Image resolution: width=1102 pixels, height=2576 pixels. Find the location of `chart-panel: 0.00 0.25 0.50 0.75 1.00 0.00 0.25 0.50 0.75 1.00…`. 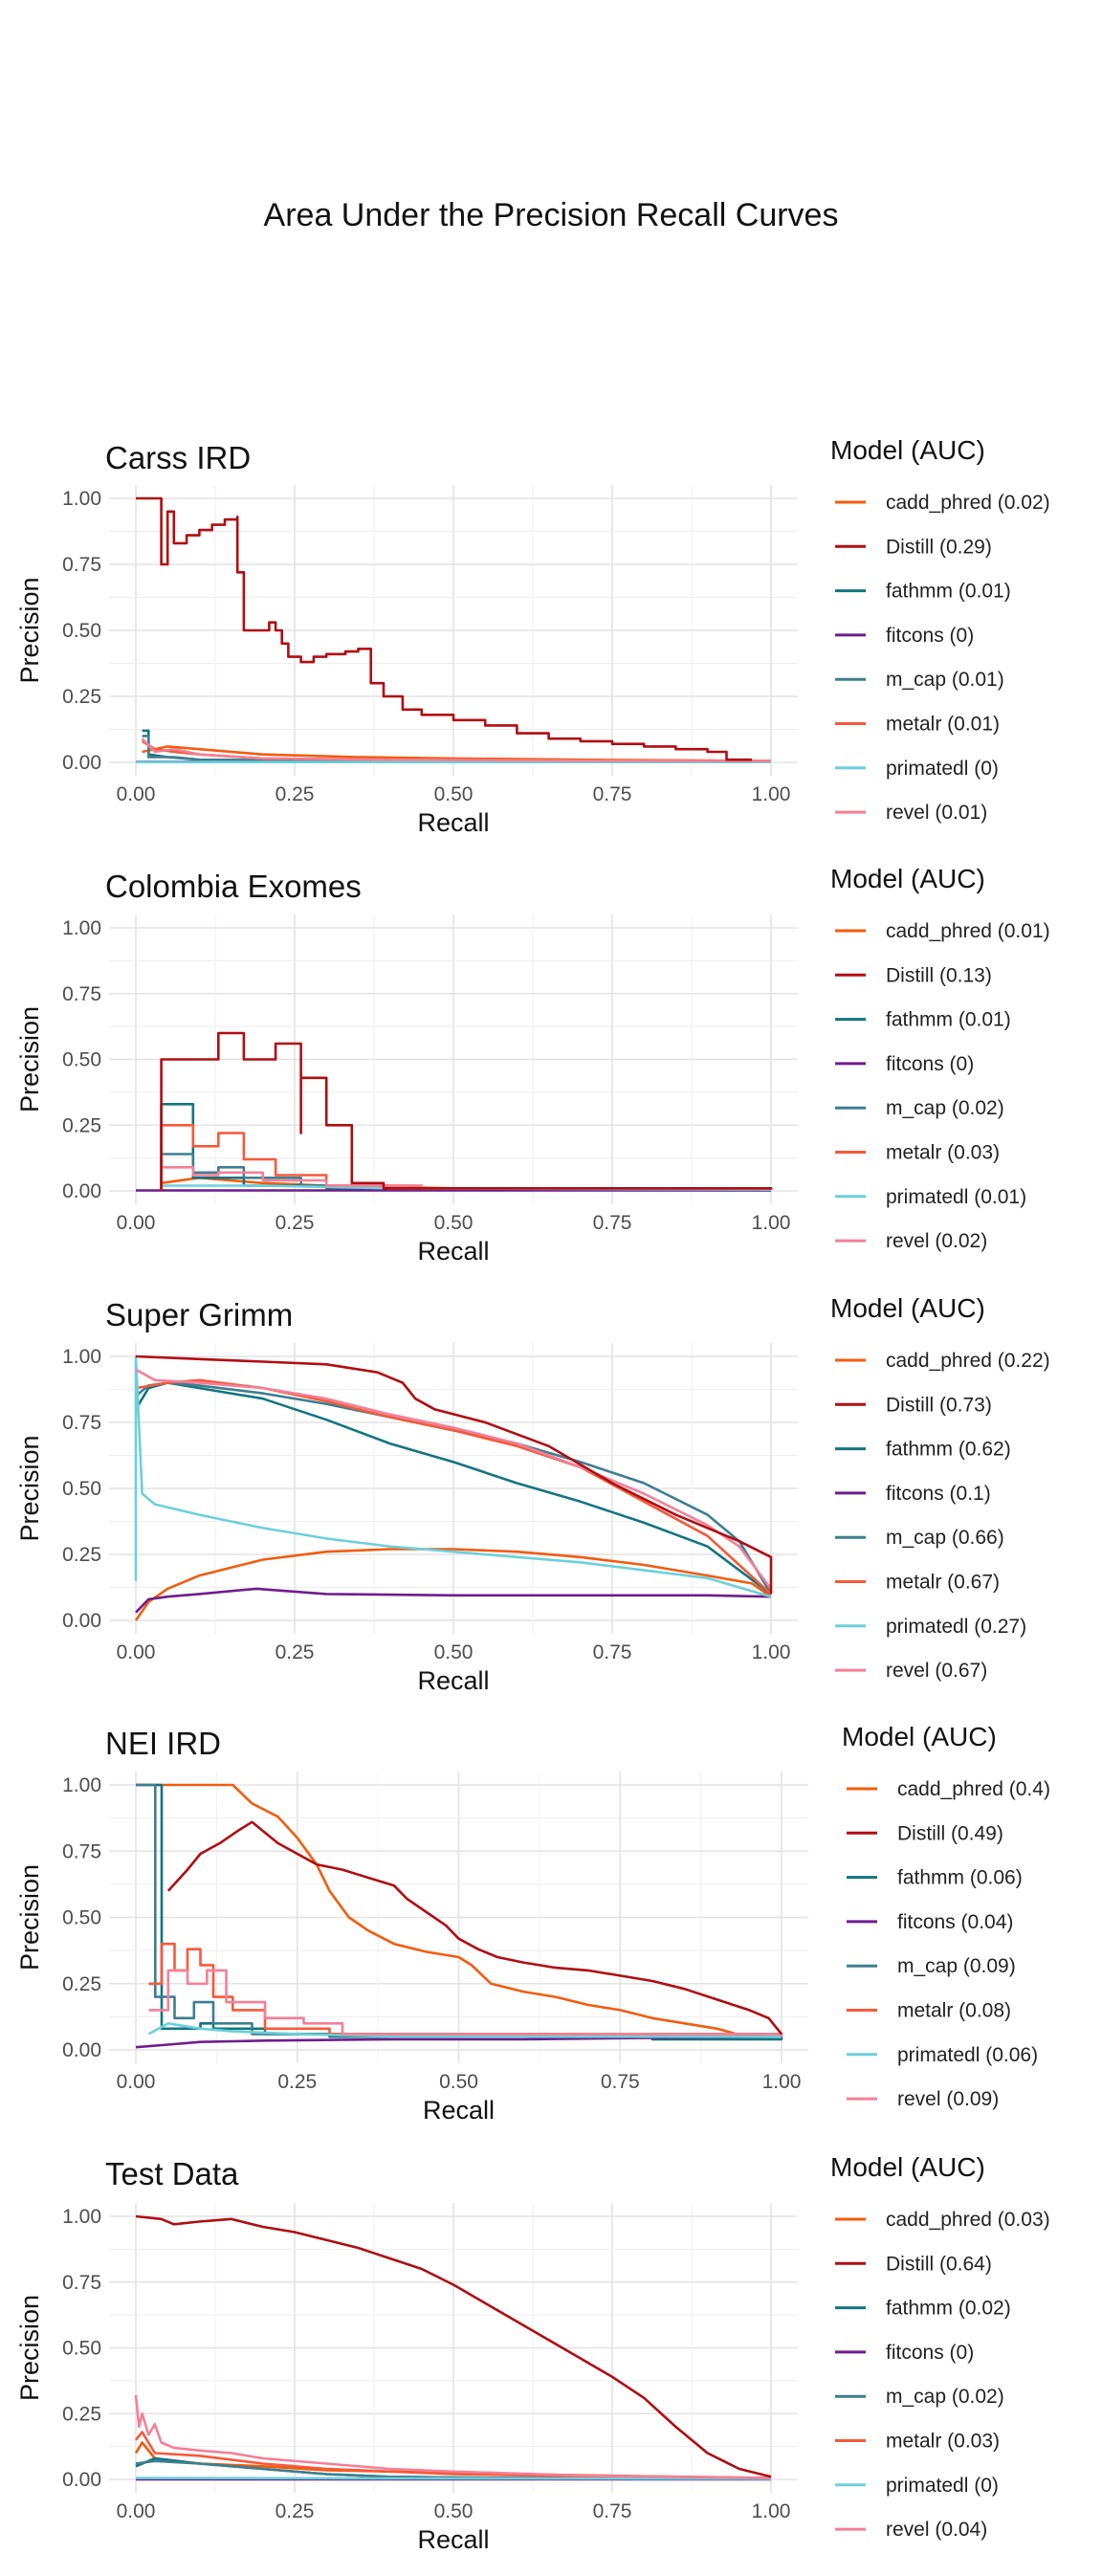

chart-panel: 0.00 0.25 0.50 0.75 1.00 0.00 0.25 0.50 0.75 1.00… is located at coordinates (532, 1494).